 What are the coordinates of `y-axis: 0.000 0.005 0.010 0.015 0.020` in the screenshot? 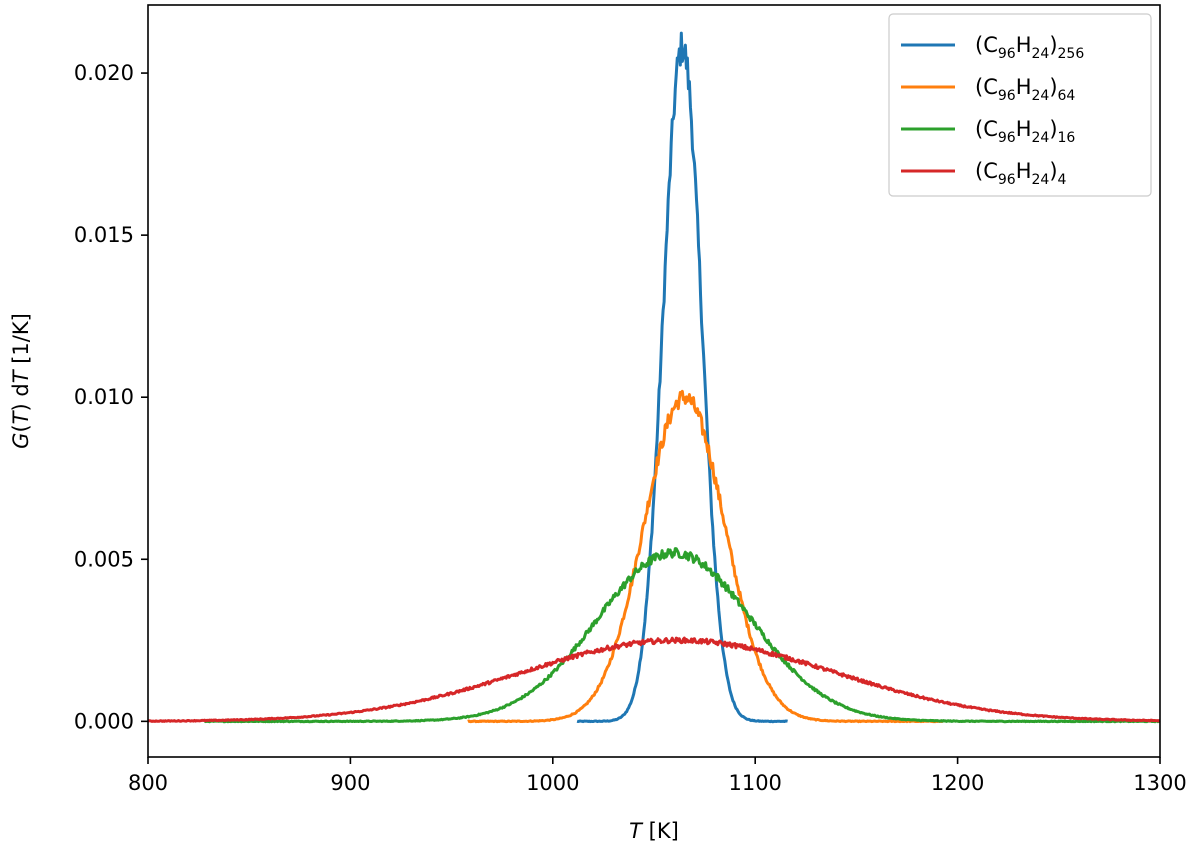 It's located at (111, 397).